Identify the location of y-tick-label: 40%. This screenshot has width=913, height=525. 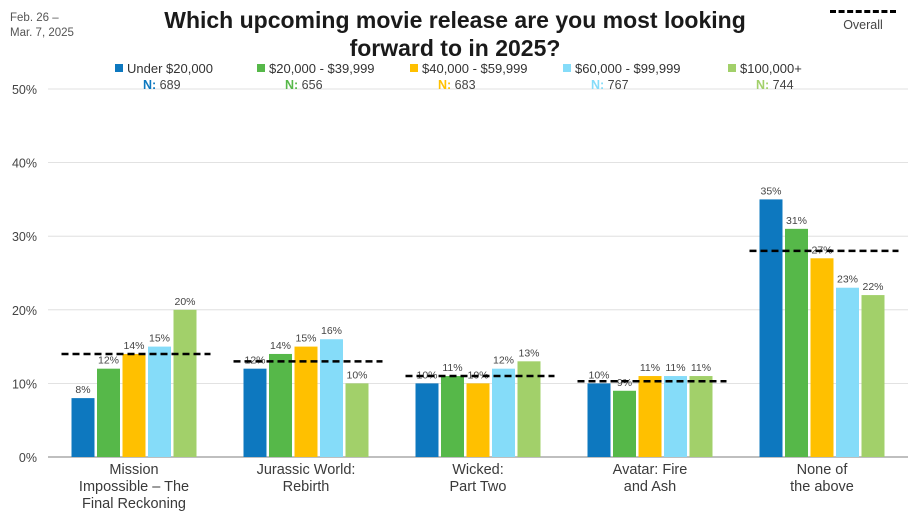
(24, 164).